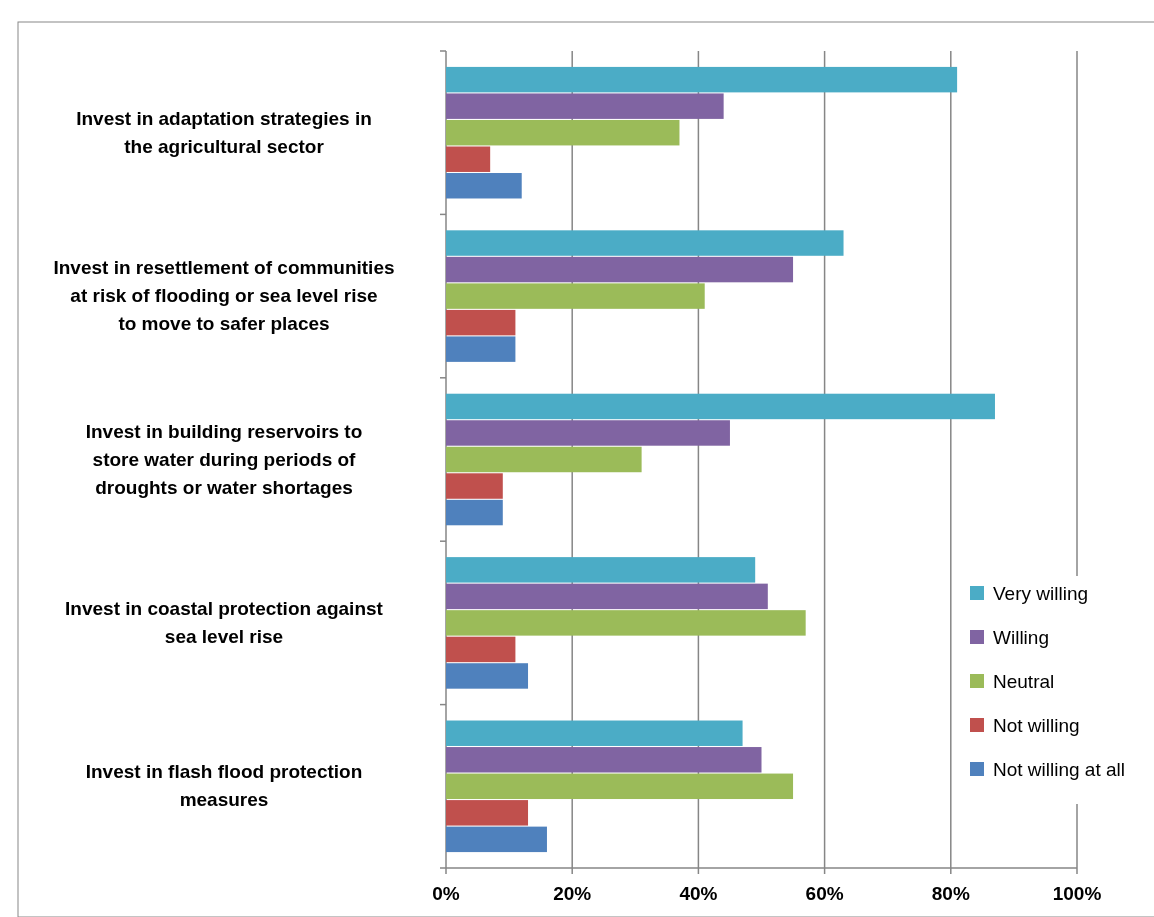  I want to click on x-tick-label: 20%, so click(572, 893).